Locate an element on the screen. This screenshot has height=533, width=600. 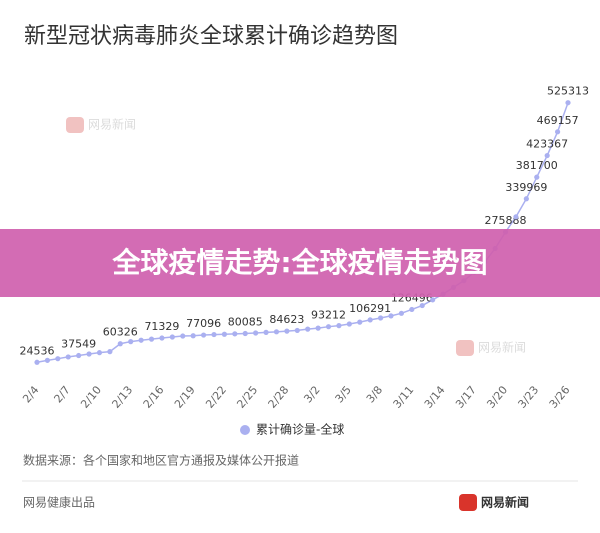
legend-label: 累计确诊量-全球 is located at coordinates (300, 429).